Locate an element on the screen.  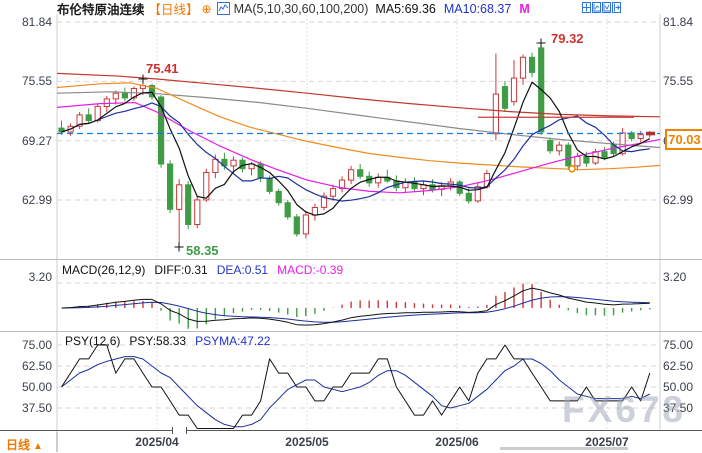
ma200-line is located at coordinates (358, 95).